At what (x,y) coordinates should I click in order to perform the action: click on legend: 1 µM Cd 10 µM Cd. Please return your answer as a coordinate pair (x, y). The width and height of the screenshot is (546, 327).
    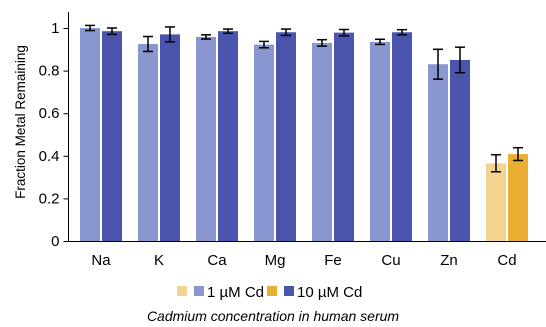
    Looking at the image, I should click on (269, 292).